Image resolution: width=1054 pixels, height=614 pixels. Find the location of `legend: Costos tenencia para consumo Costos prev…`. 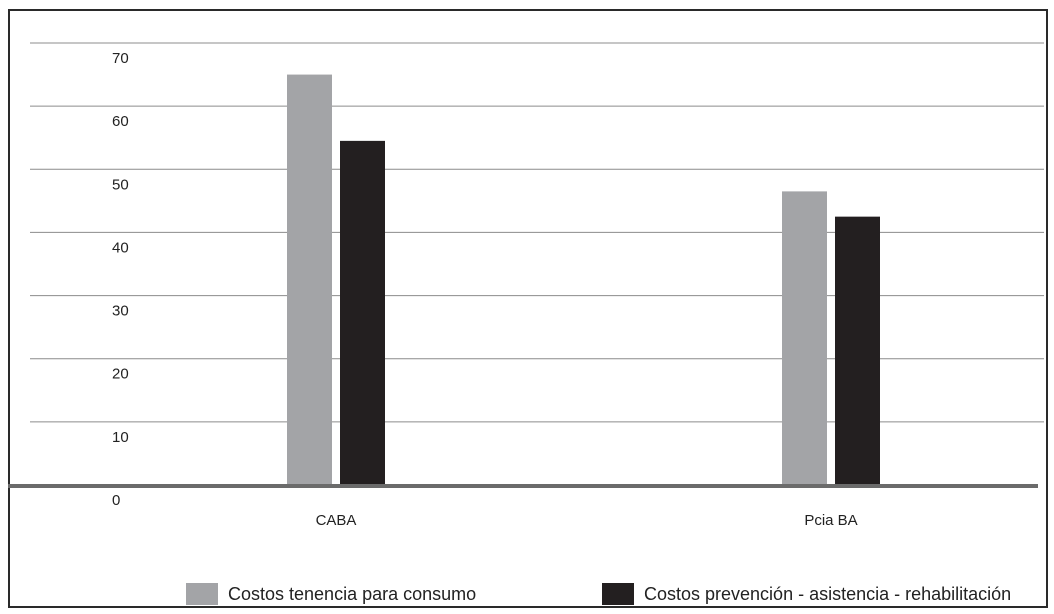

legend: Costos tenencia para consumo Costos prev… is located at coordinates (527, 601).